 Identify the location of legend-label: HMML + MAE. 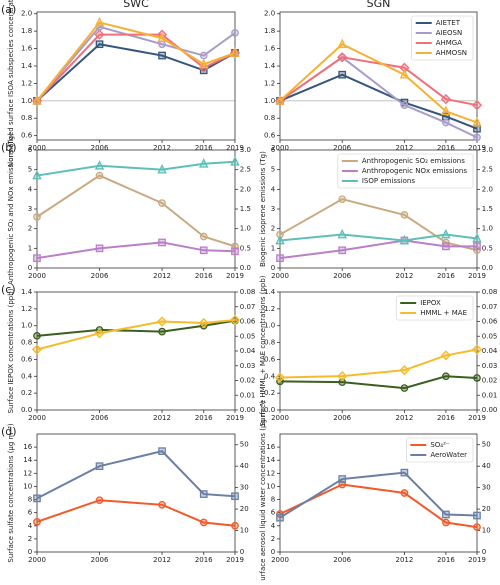
(443, 313).